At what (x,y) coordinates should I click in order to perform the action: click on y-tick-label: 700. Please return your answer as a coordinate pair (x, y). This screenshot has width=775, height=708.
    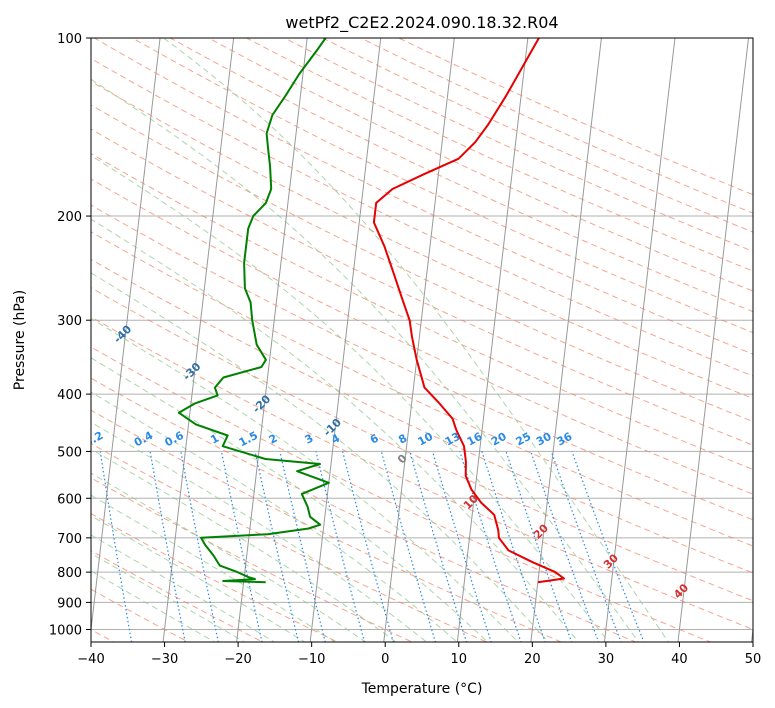
    Looking at the image, I should click on (69, 539).